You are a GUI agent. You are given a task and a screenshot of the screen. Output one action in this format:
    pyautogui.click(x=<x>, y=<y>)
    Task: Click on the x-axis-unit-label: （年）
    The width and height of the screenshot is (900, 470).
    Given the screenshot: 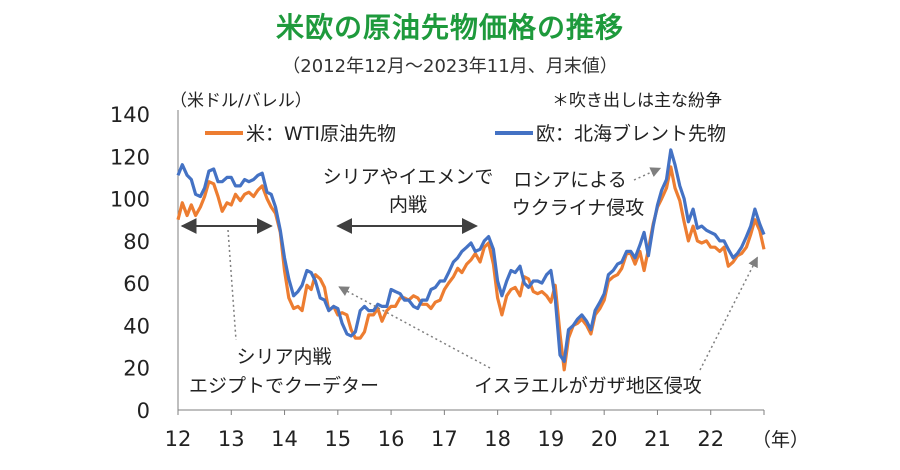 What is the action you would take?
    pyautogui.click(x=780, y=440)
    